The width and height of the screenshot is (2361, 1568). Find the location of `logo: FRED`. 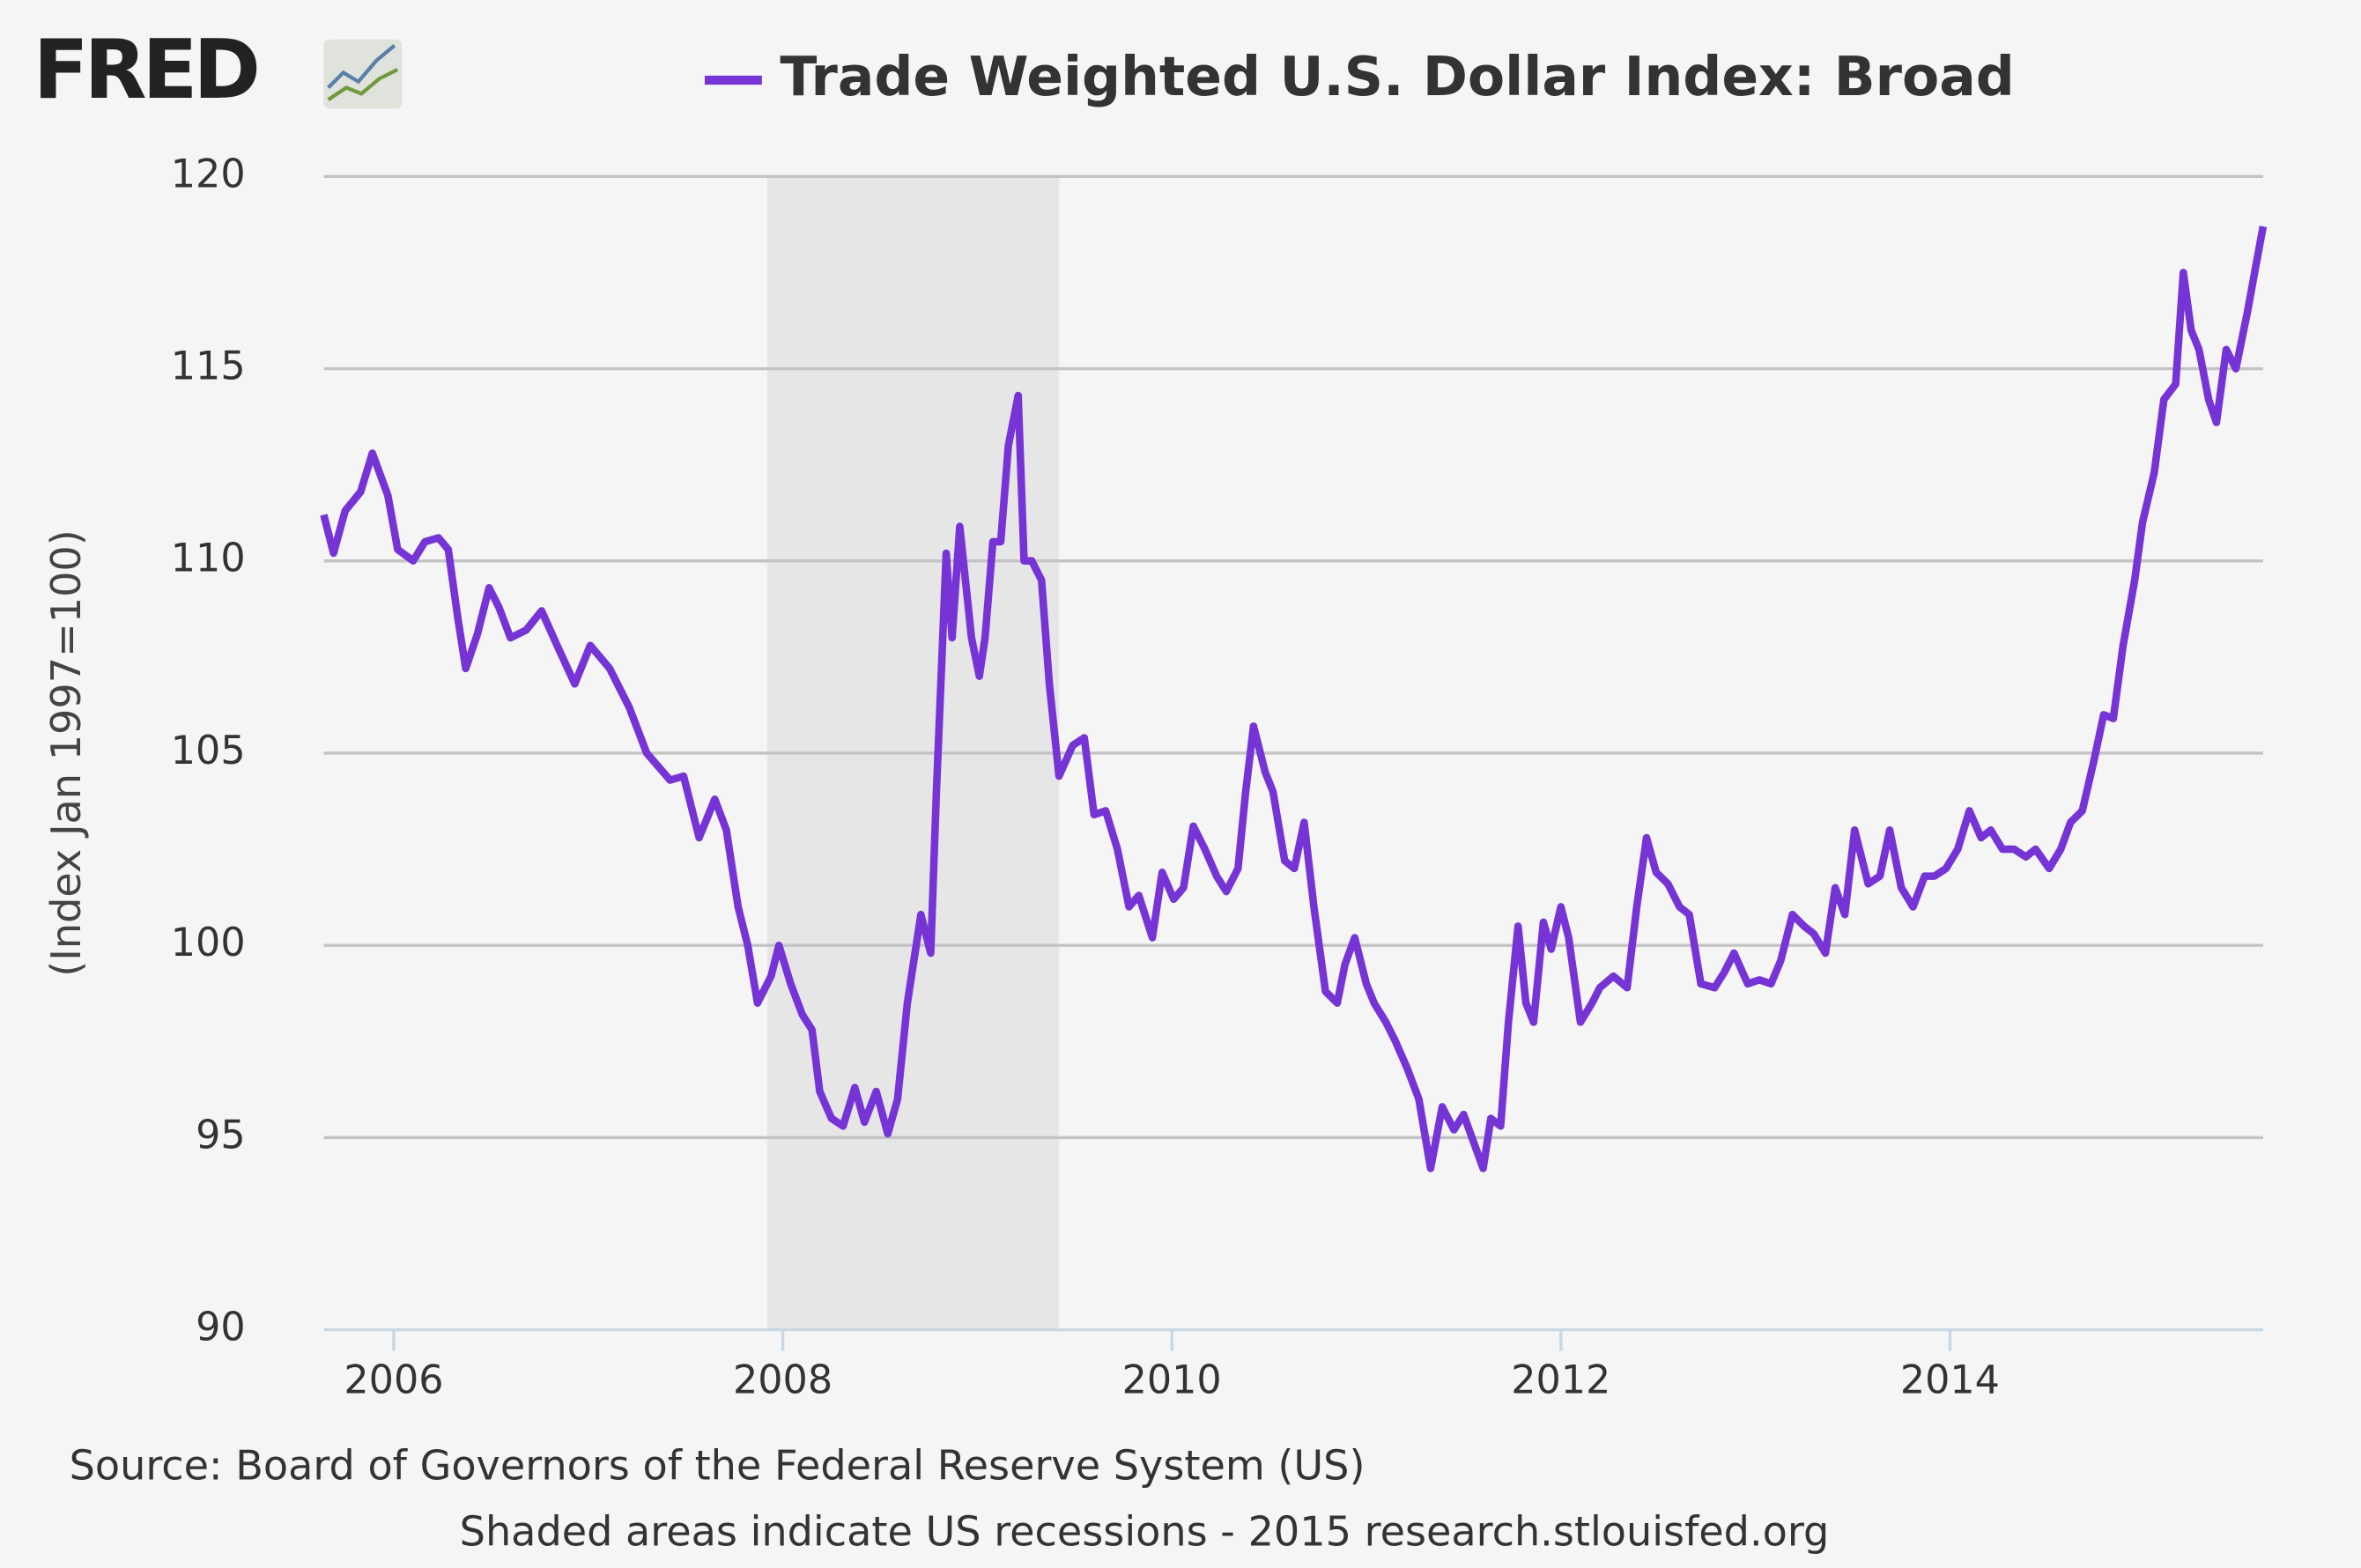

logo: FRED is located at coordinates (145, 69).